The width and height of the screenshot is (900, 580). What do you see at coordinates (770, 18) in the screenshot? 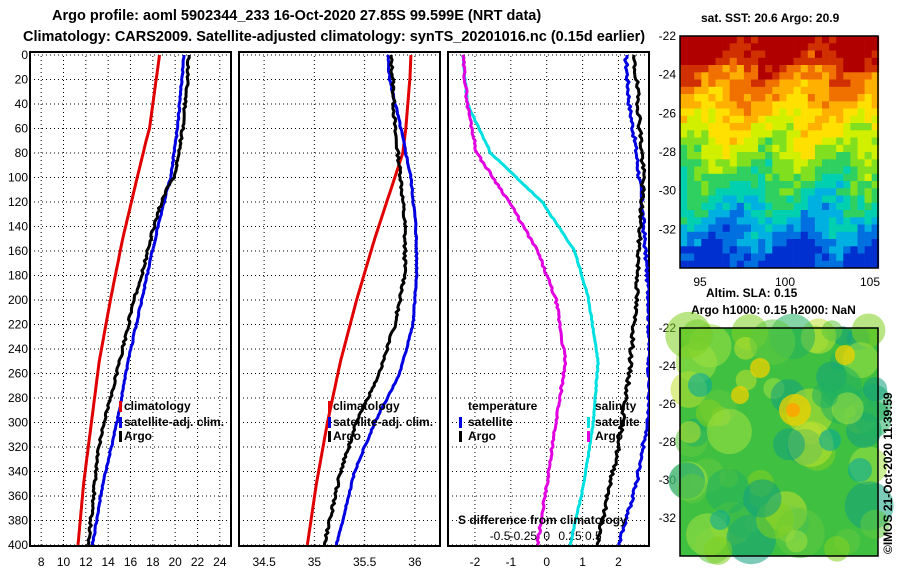
I see `sst-map-title: sat. SST: 20.6 Argo: 20.9` at bounding box center [770, 18].